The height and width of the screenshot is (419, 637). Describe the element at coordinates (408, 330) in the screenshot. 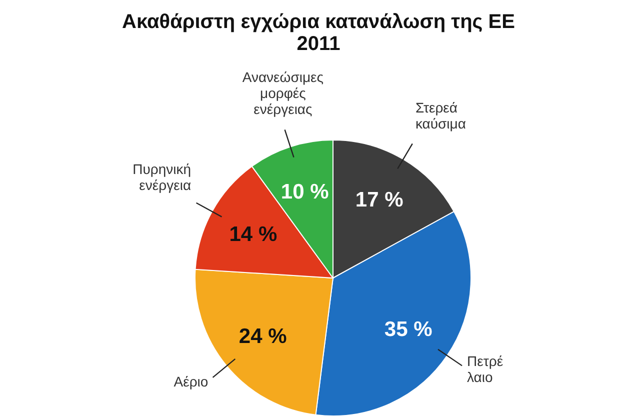

I see `data-label: 35 %` at that location.